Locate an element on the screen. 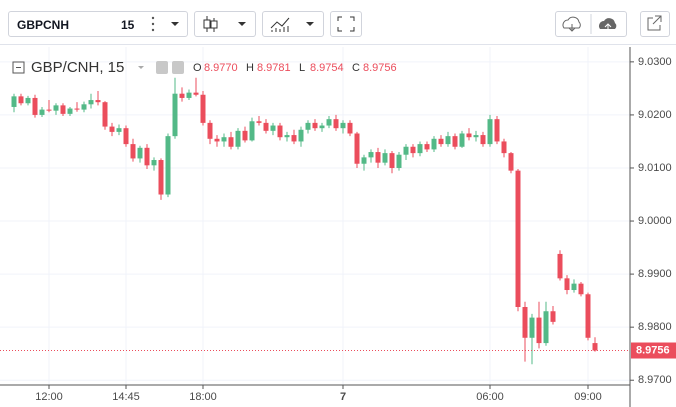  legend-label: H is located at coordinates (250, 68).